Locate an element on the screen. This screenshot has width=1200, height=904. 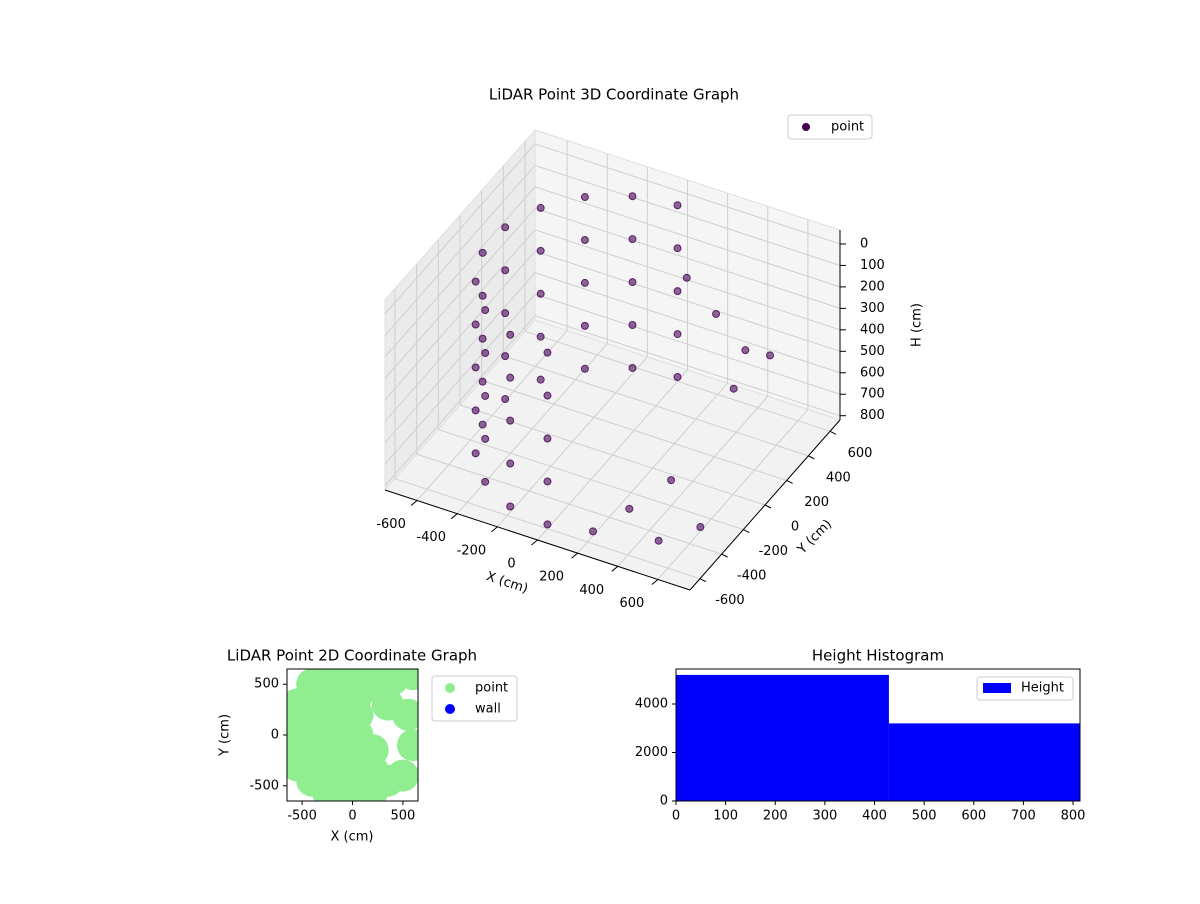
legend-marker is located at coordinates (806, 127).